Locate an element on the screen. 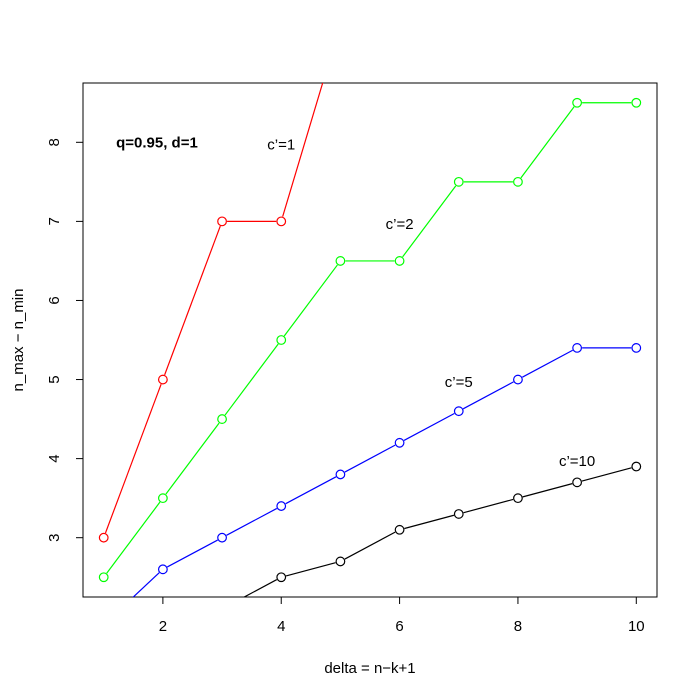 The width and height of the screenshot is (700, 700). series-label: c’=10 is located at coordinates (577, 461).